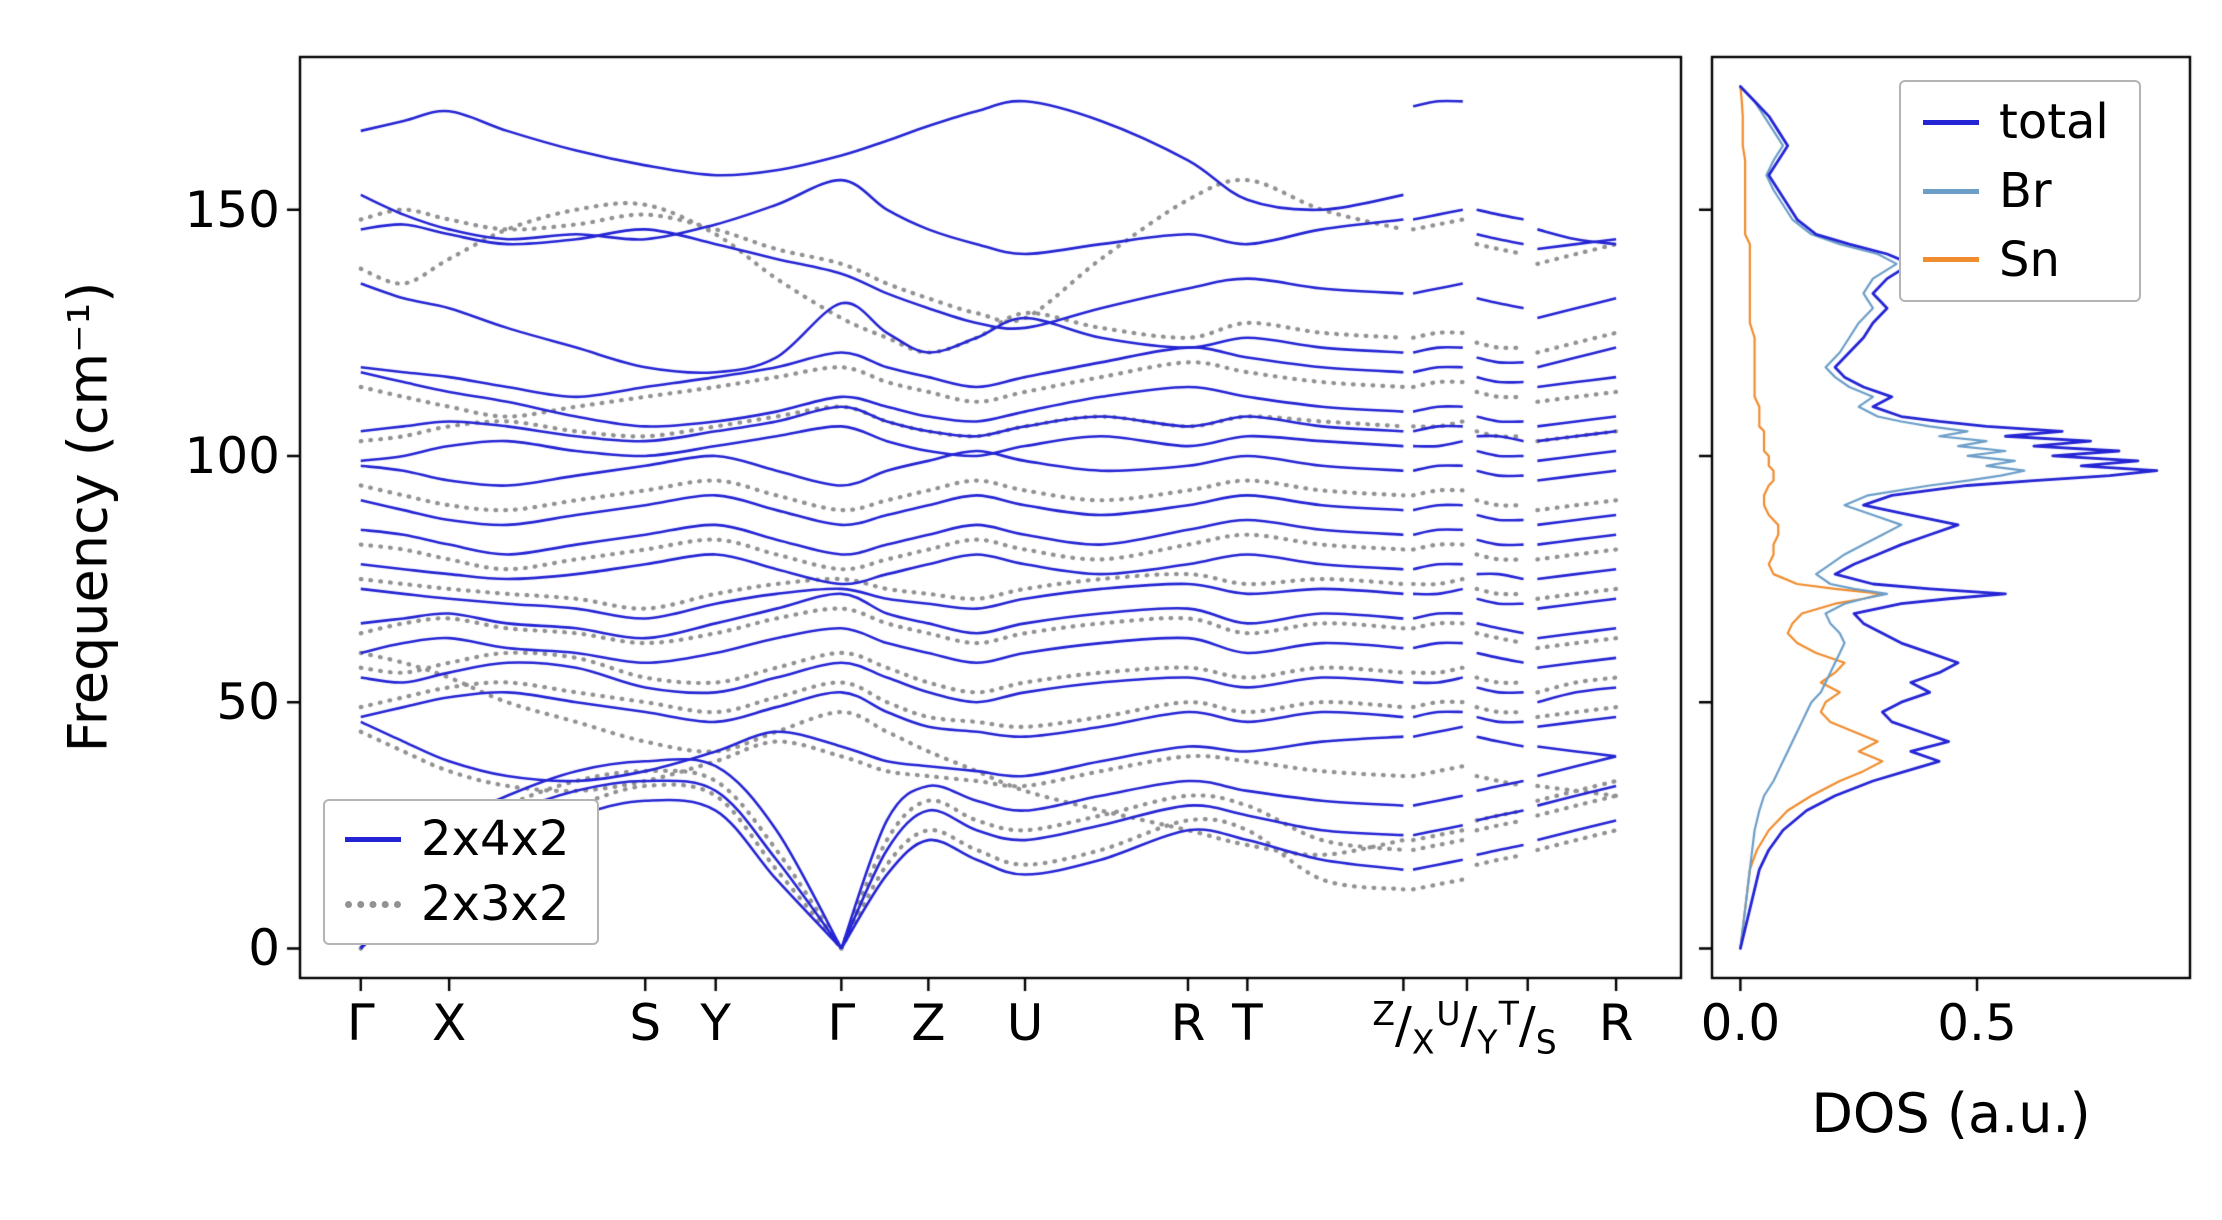 The image size is (2222, 1220). Describe the element at coordinates (88, 517) in the screenshot. I see `y-axis-label: Frequency (cm⁻¹)` at that location.